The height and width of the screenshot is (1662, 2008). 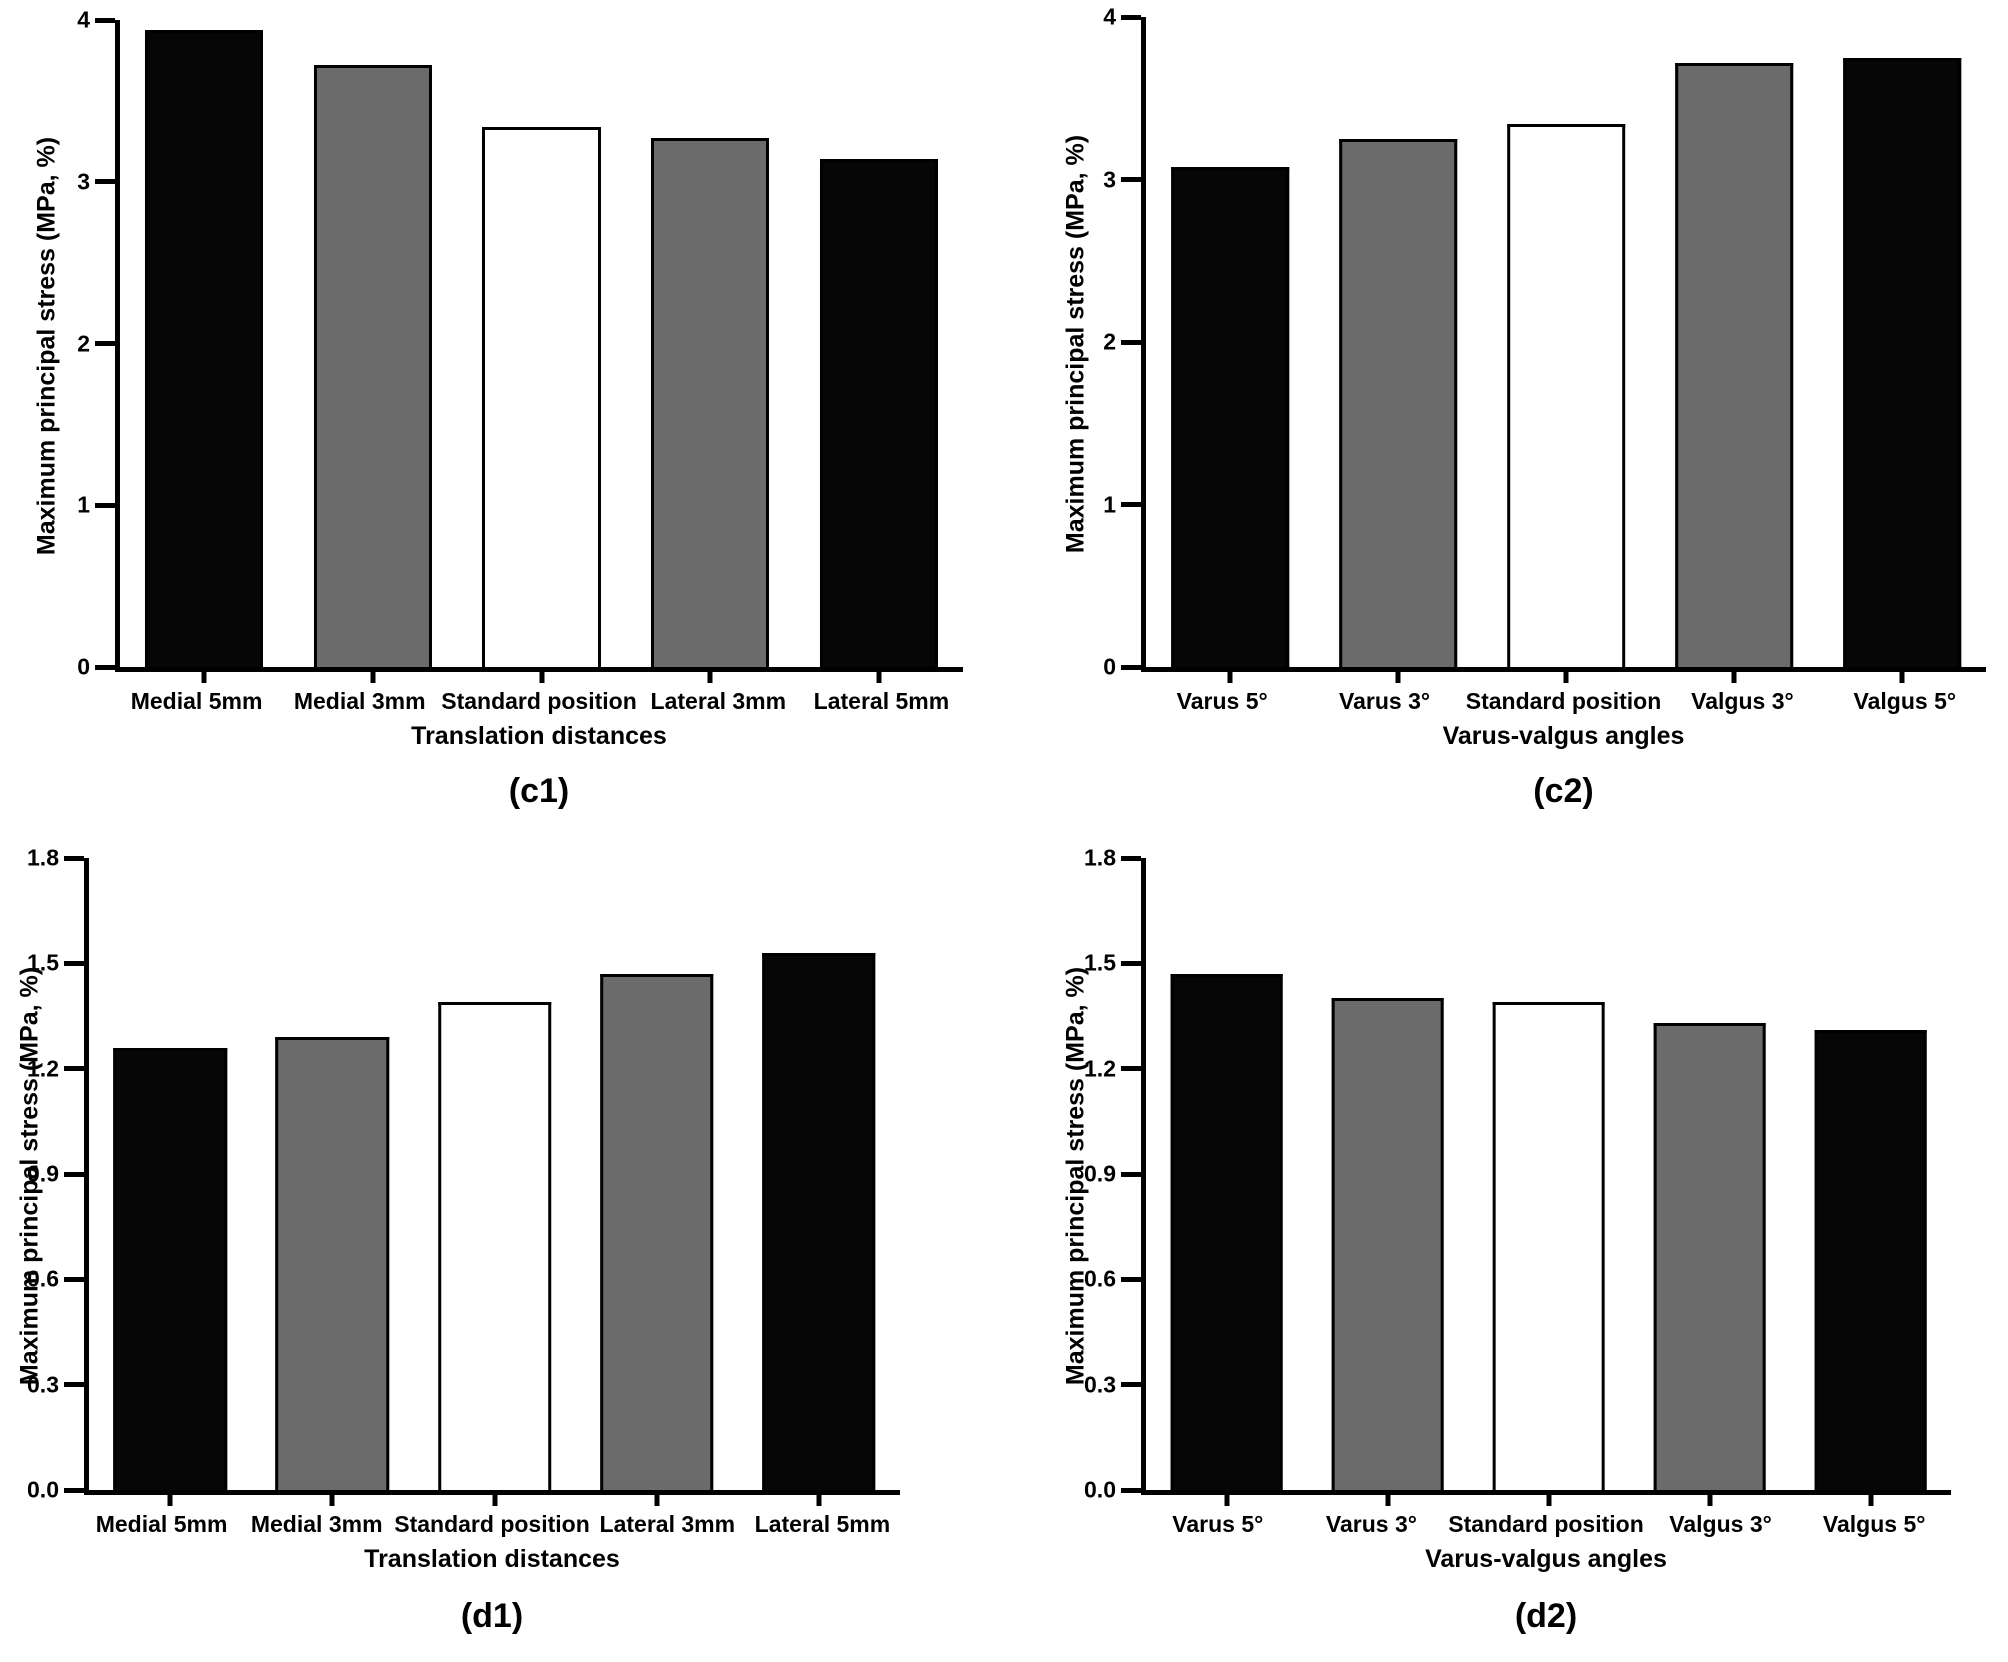 What do you see at coordinates (492, 1559) in the screenshot?
I see `x-axis-title: Translation distances` at bounding box center [492, 1559].